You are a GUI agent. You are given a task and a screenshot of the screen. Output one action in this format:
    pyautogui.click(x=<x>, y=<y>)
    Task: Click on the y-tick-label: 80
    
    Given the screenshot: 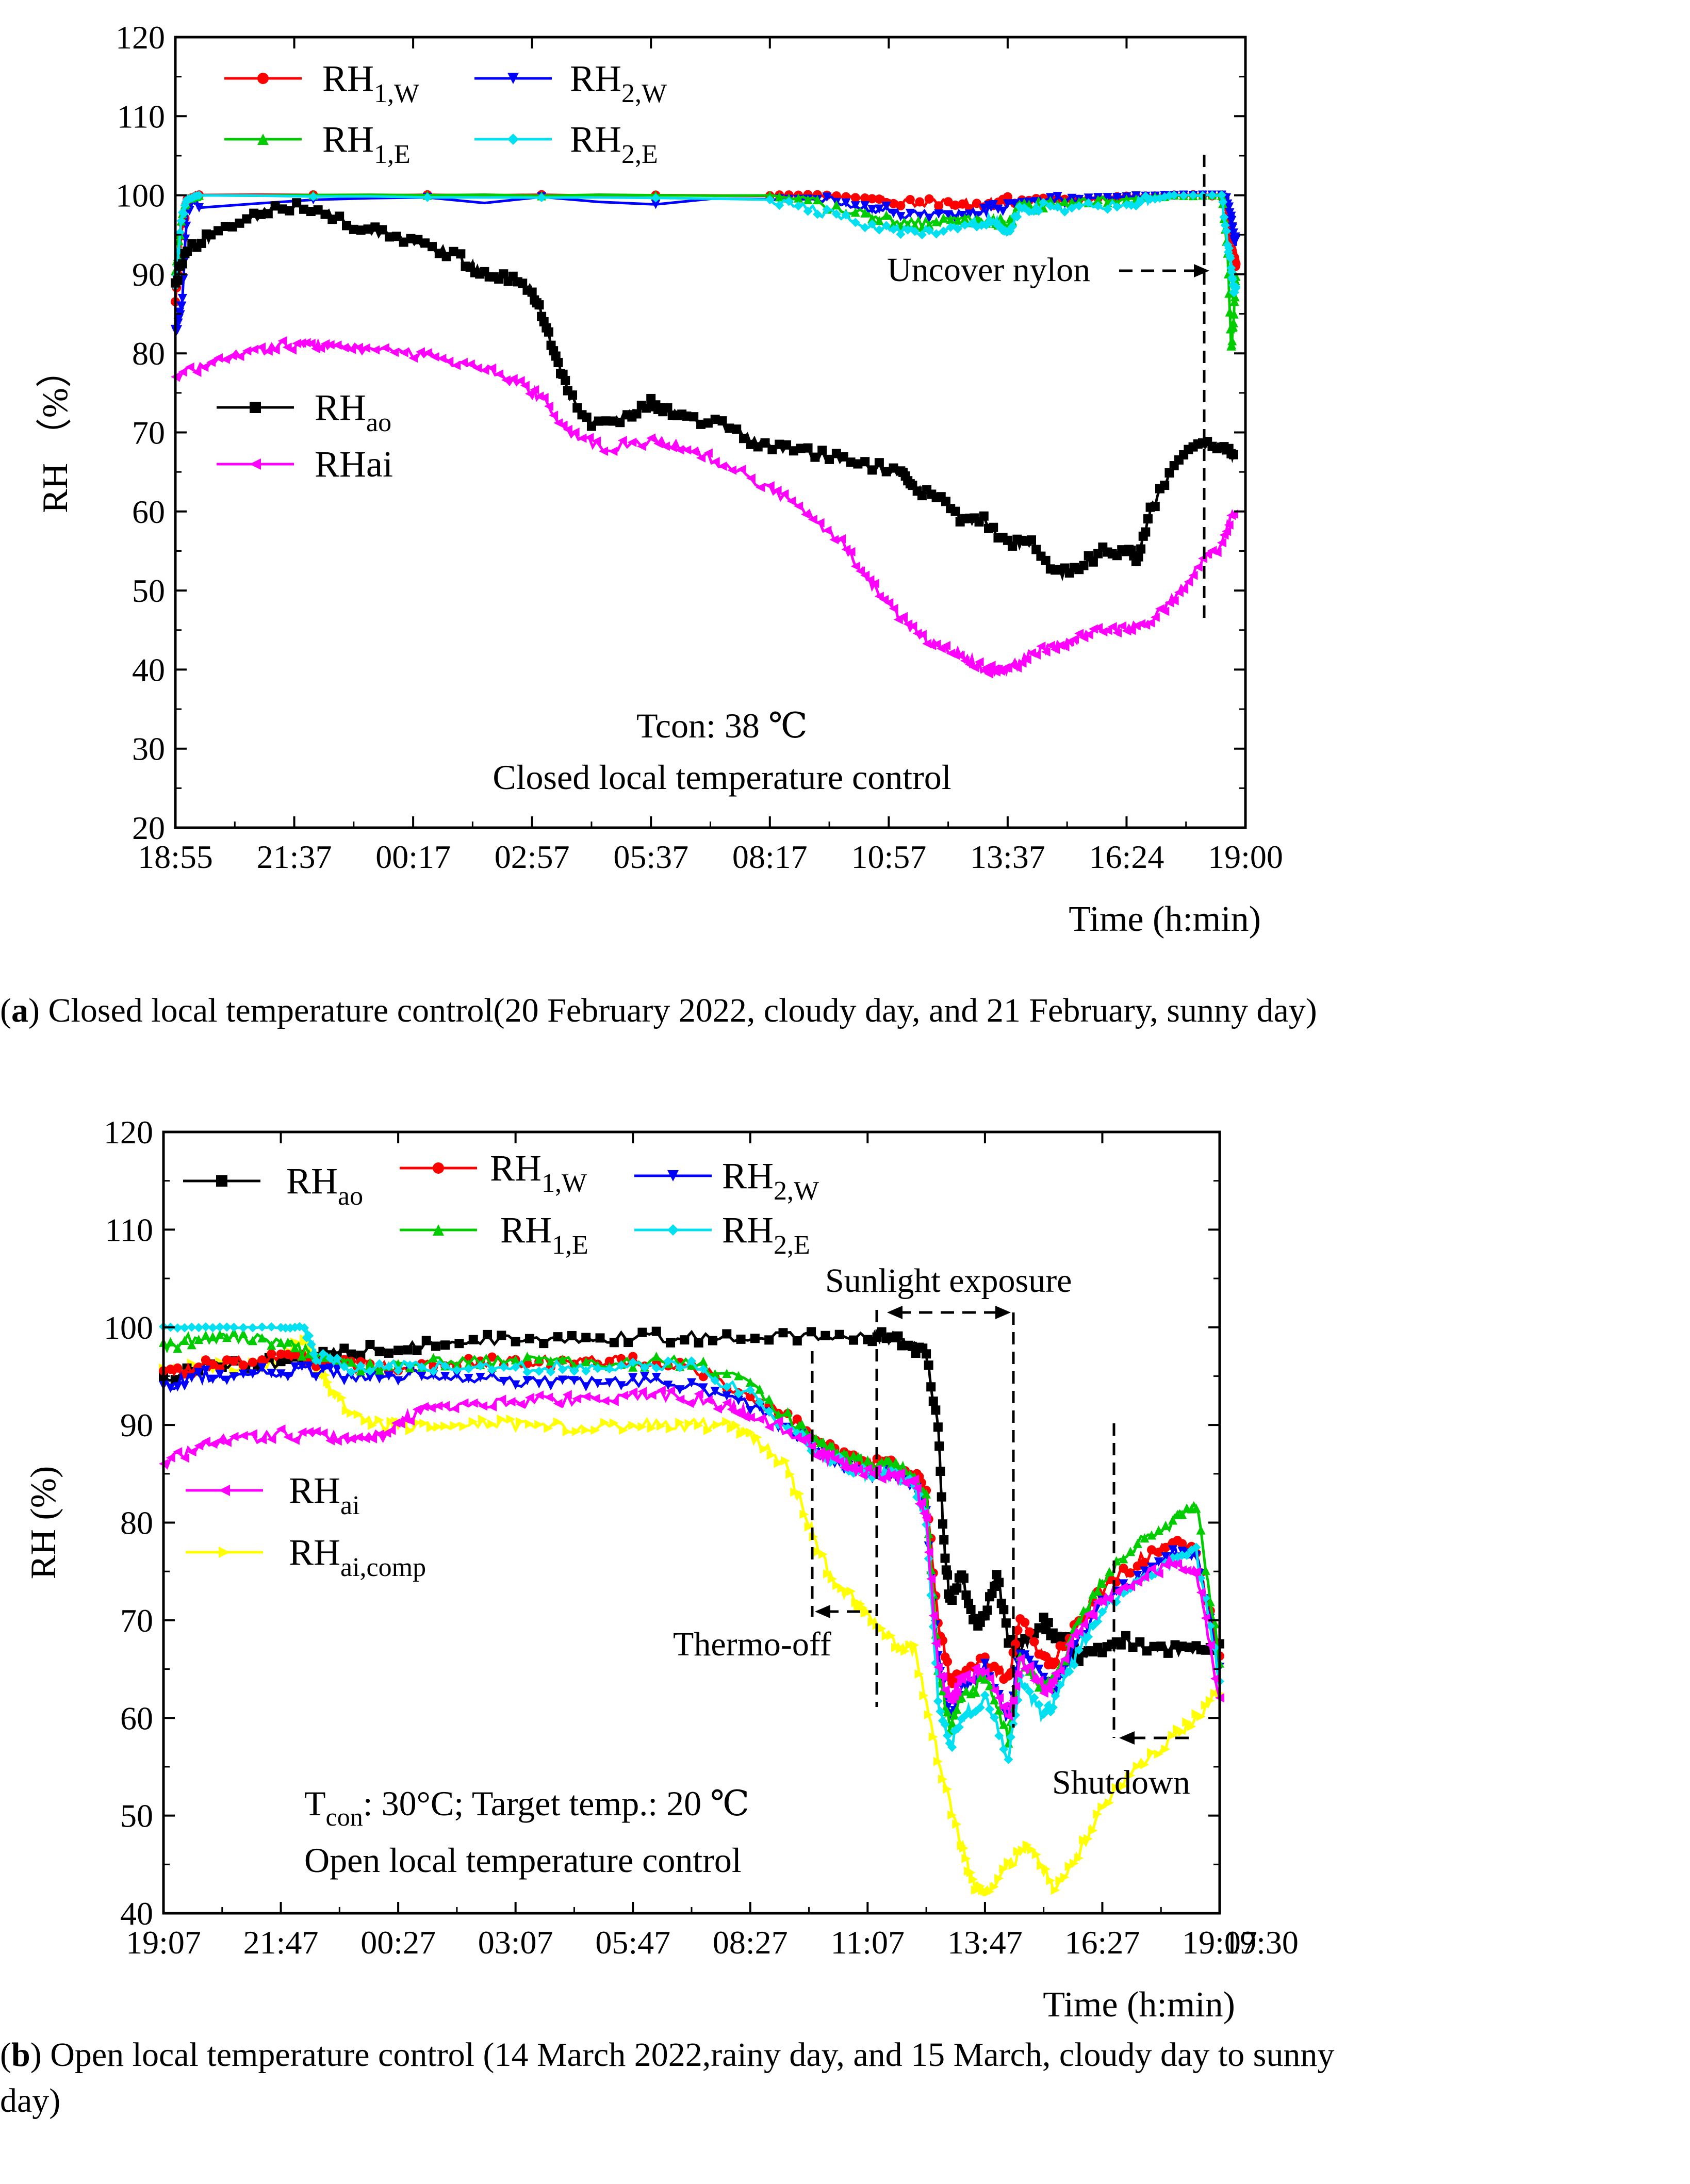 What is the action you would take?
    pyautogui.click(x=148, y=353)
    